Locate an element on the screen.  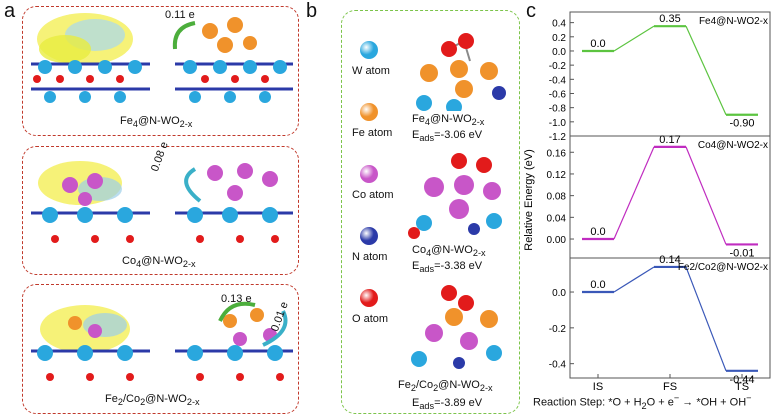
fe4-o-adsorption-structure is located at coordinates (461, 72).